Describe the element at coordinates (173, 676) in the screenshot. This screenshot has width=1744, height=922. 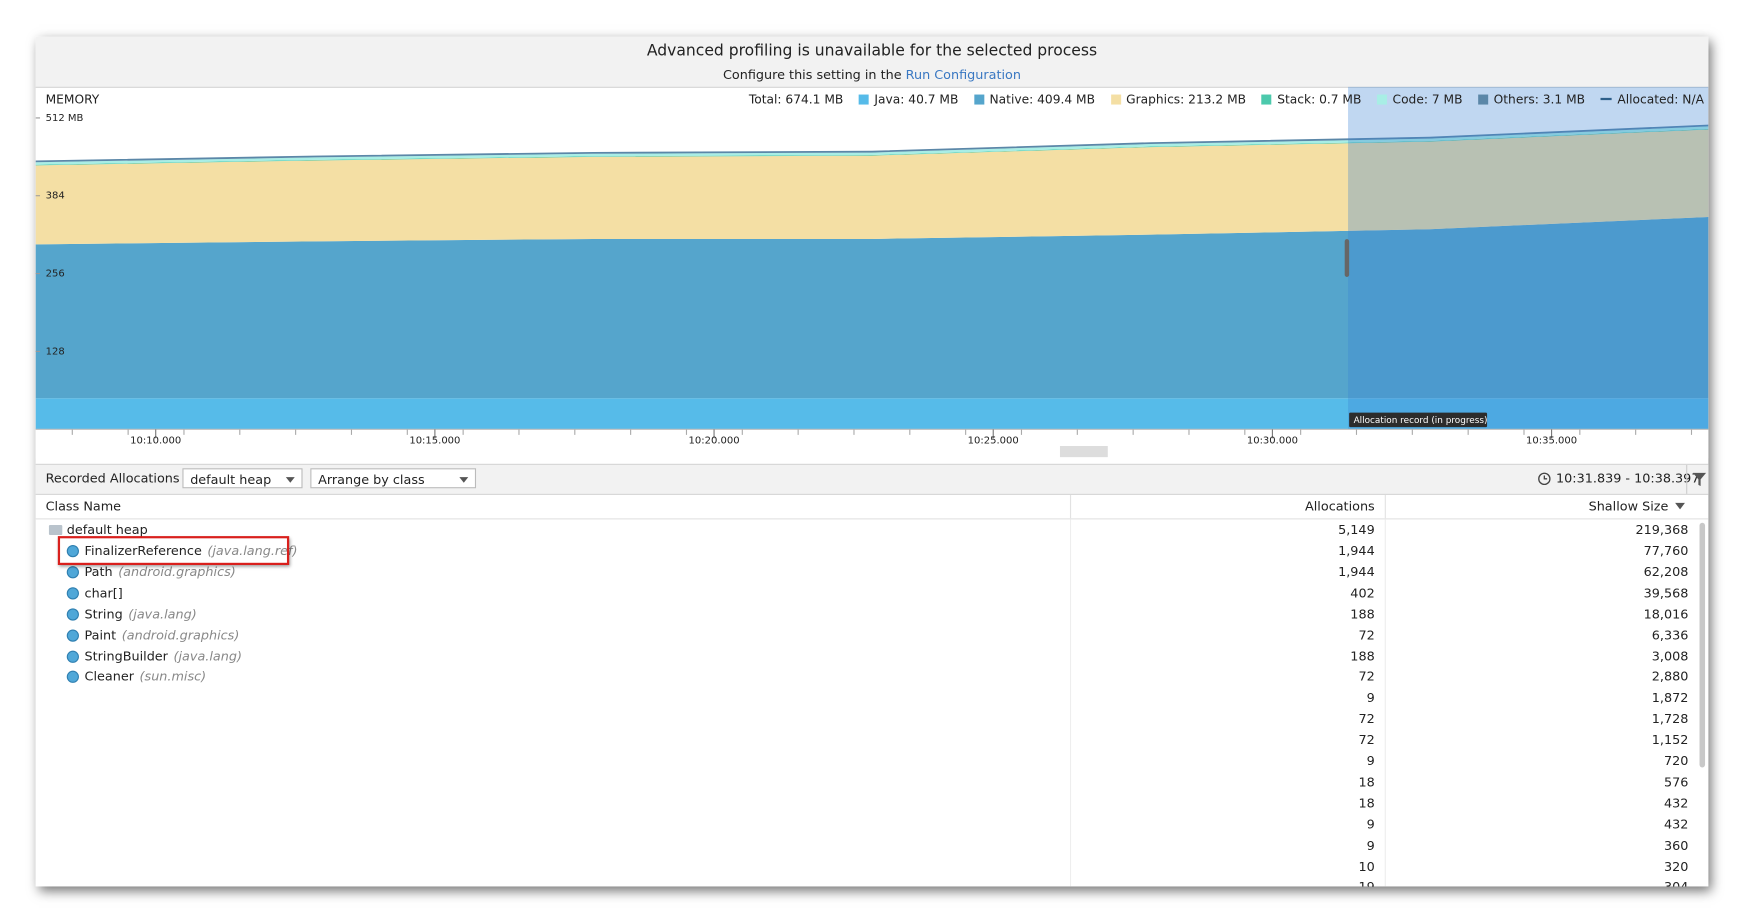
I see `package-name: (sun.misc)` at that location.